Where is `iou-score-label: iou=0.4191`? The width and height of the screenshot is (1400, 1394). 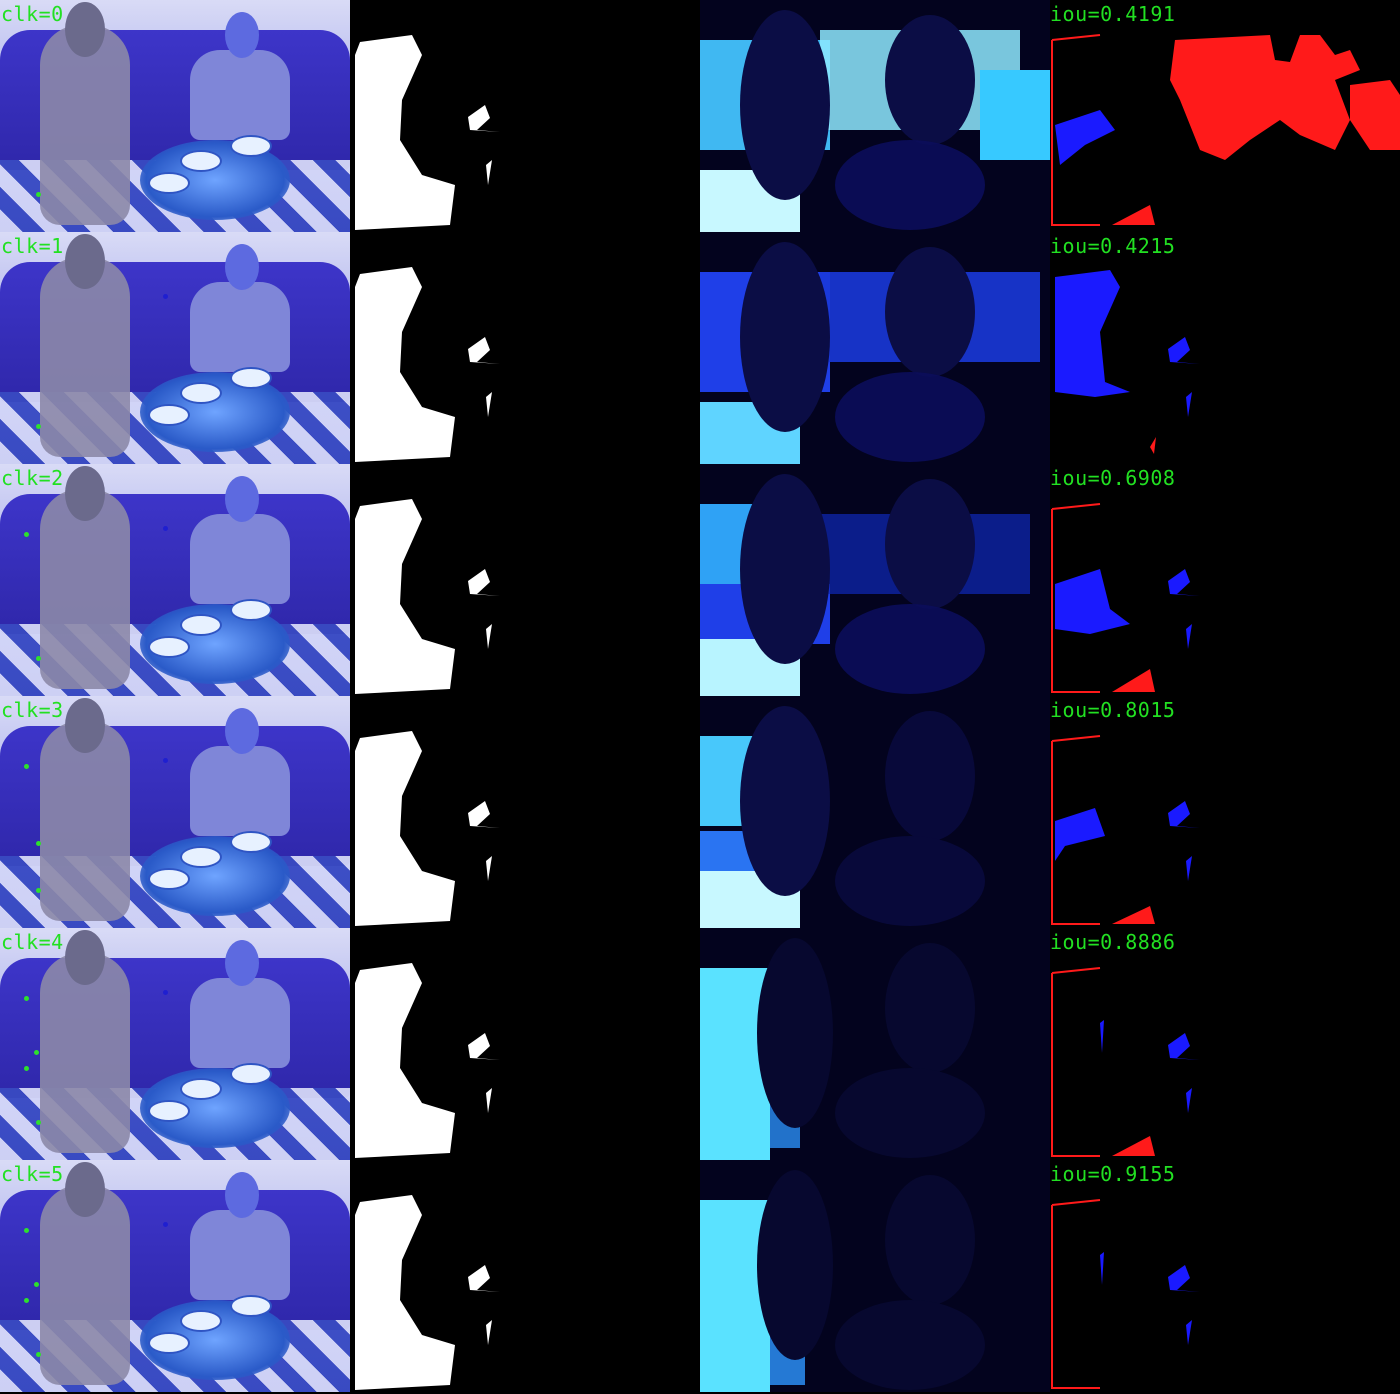
iou-score-label: iou=0.4191 is located at coordinates (1113, 14).